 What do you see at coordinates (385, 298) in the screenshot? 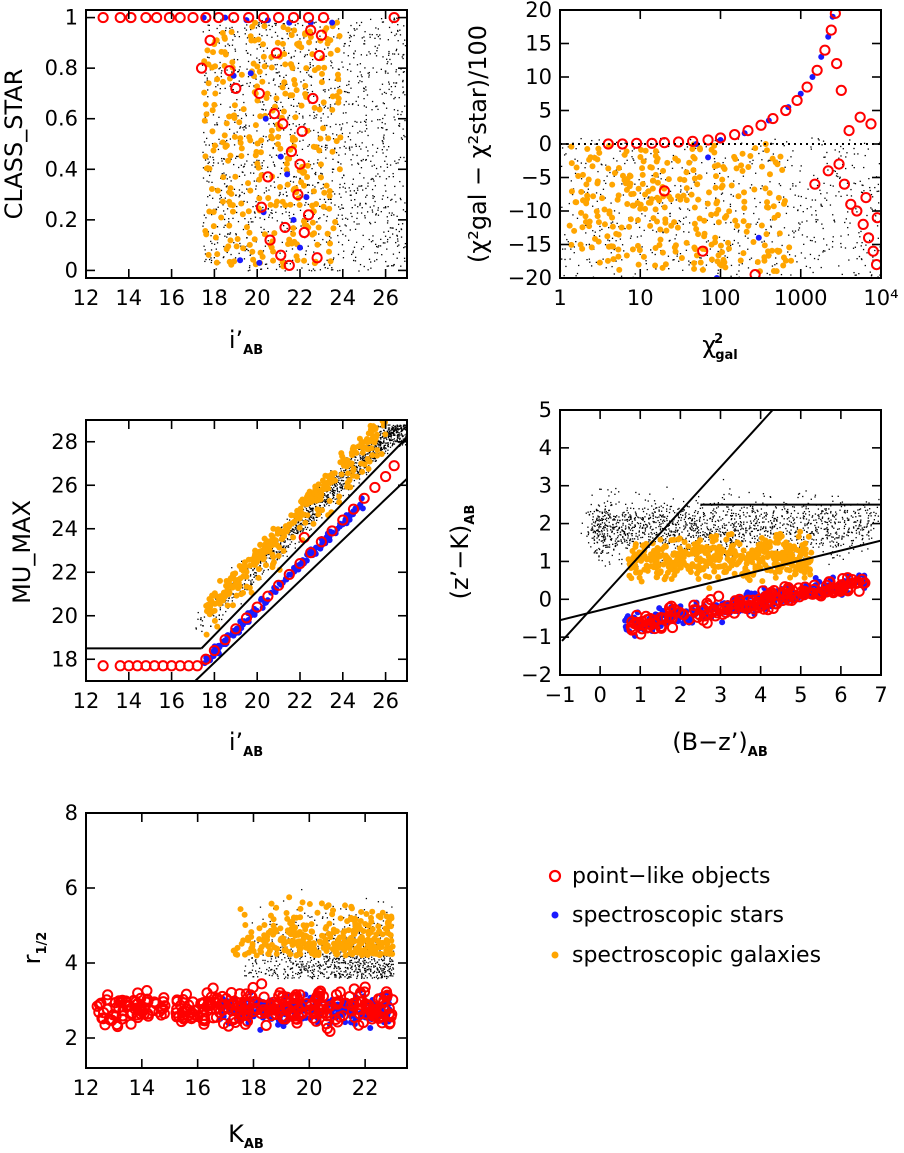
I see `p1-xtick-label: 26` at bounding box center [385, 298].